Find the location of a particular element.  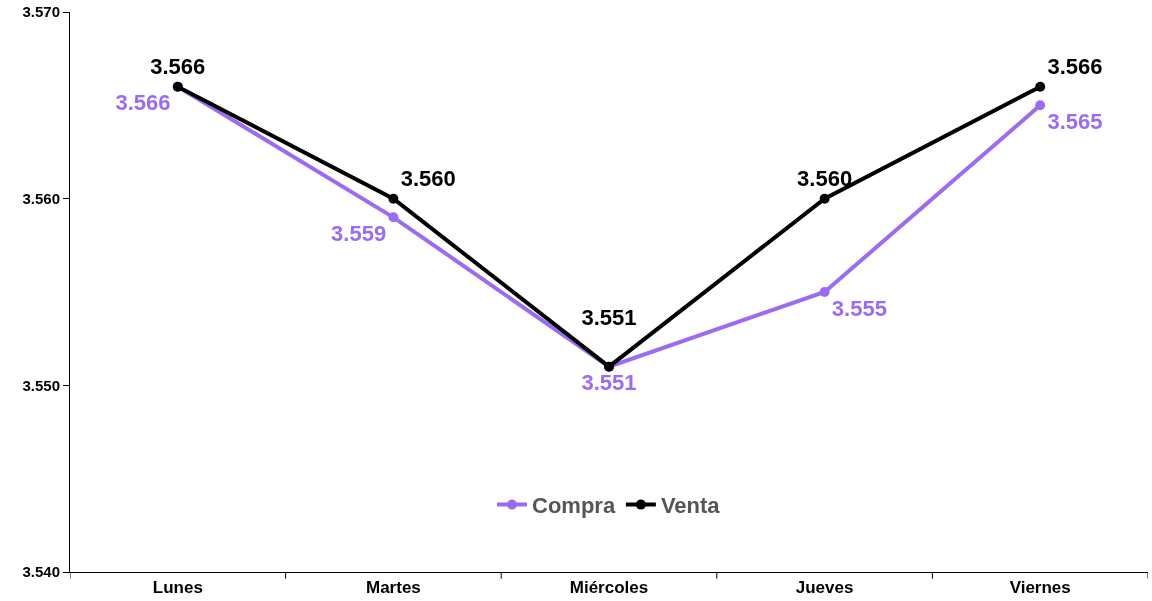

x-tick-label: Lunes is located at coordinates (177, 588).